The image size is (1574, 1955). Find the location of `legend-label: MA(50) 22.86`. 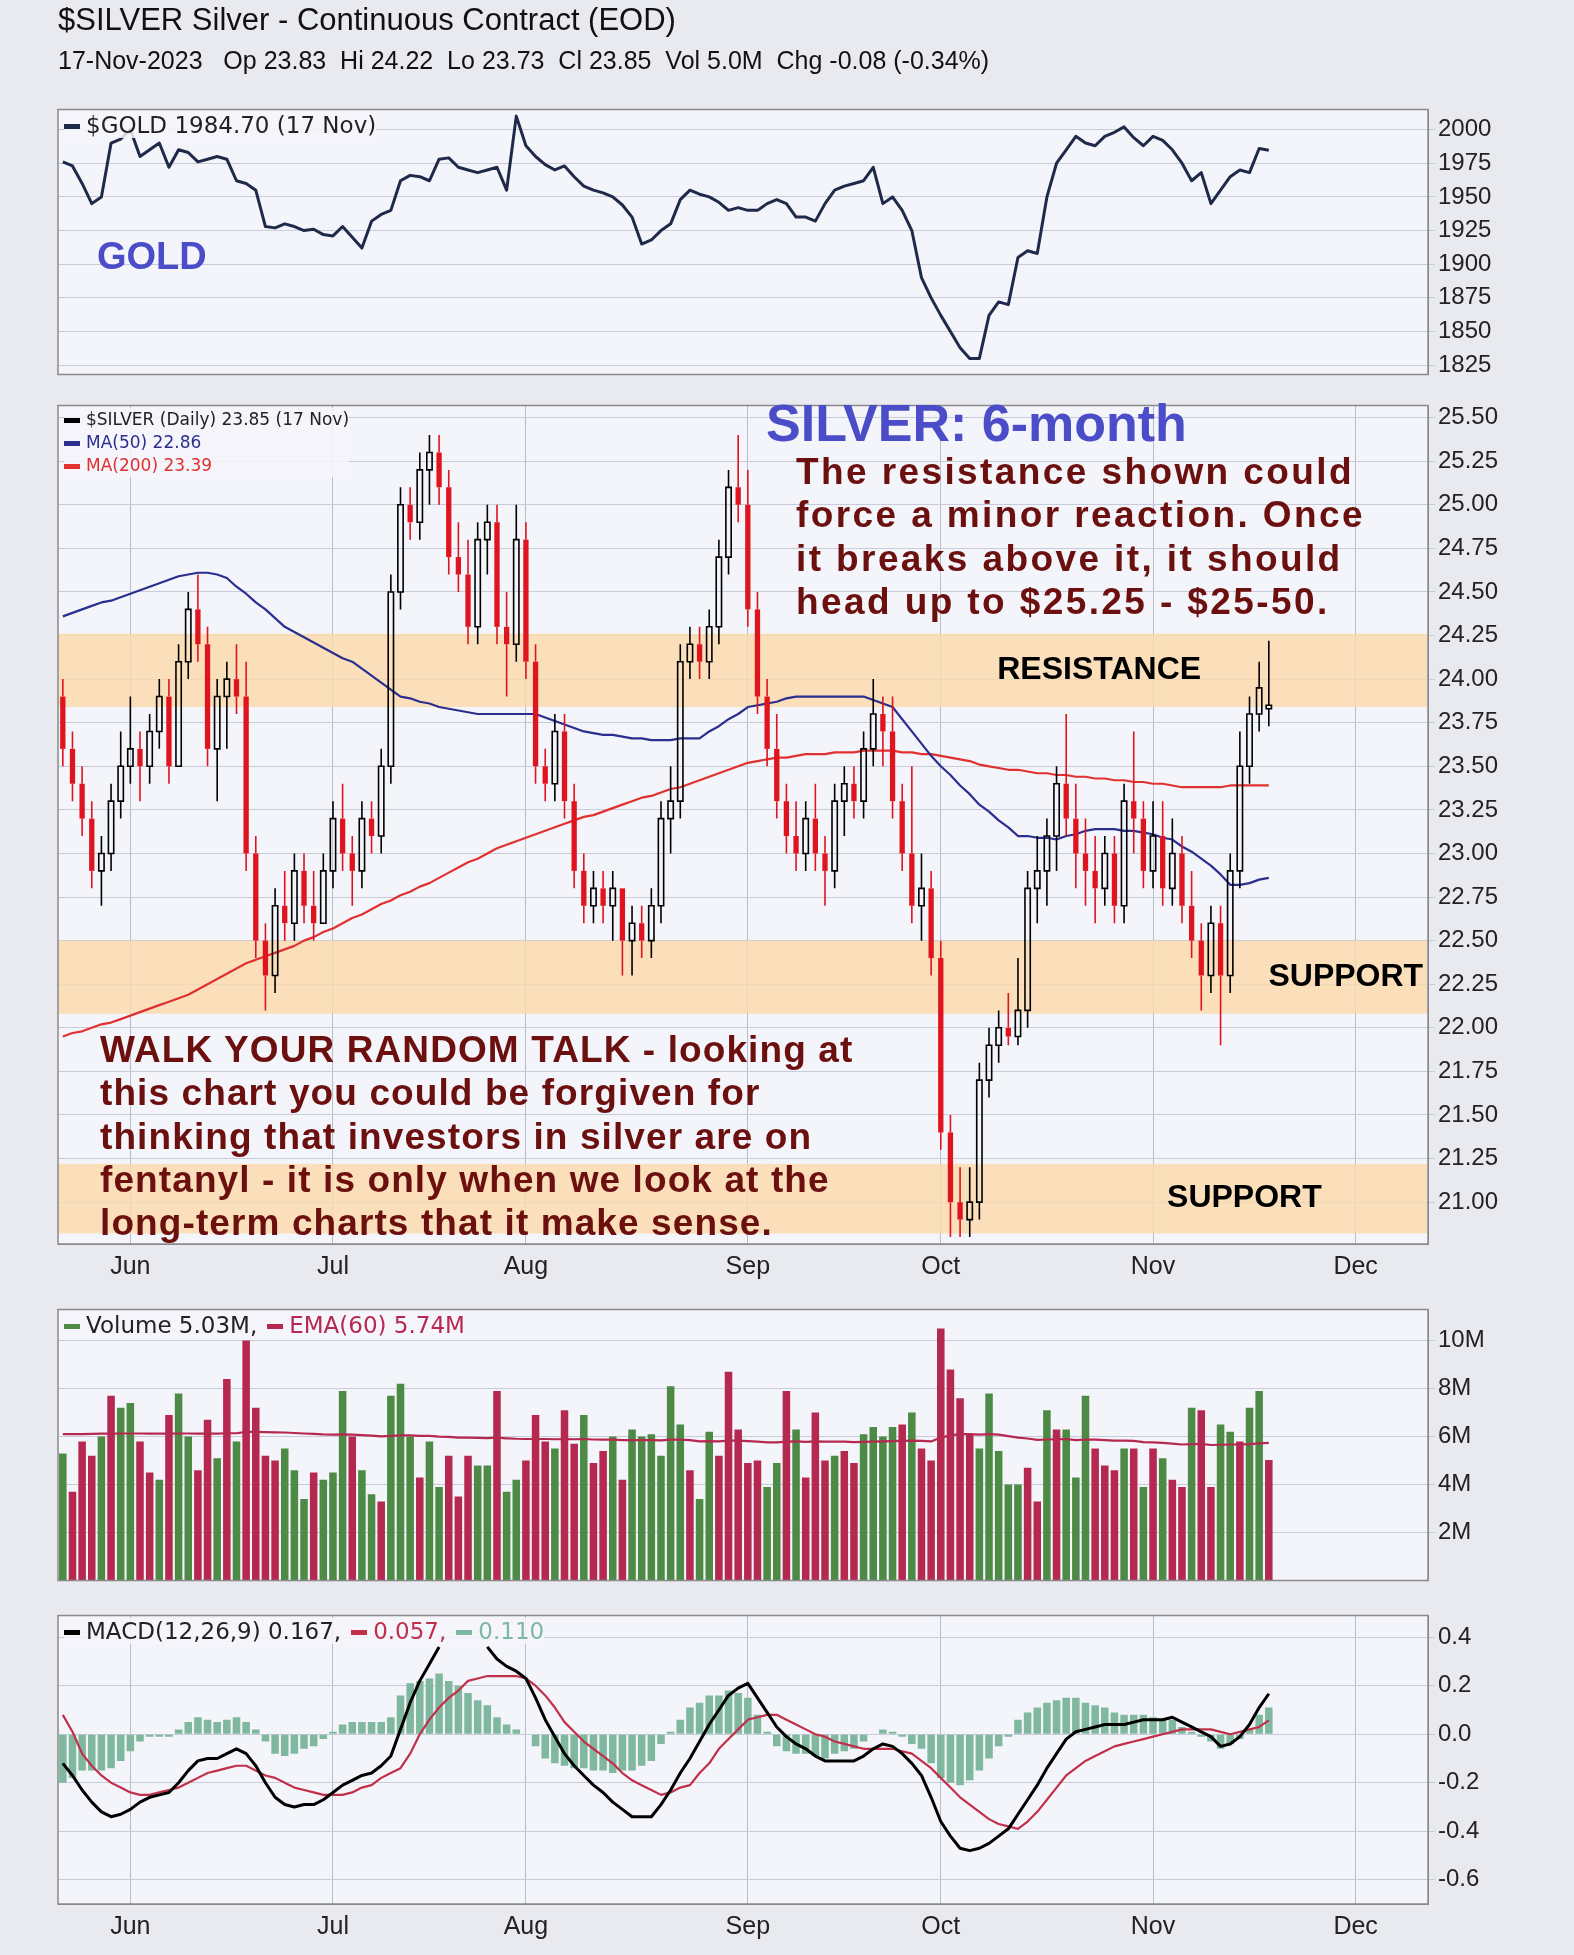

legend-label: MA(50) 22.86 is located at coordinates (144, 442).